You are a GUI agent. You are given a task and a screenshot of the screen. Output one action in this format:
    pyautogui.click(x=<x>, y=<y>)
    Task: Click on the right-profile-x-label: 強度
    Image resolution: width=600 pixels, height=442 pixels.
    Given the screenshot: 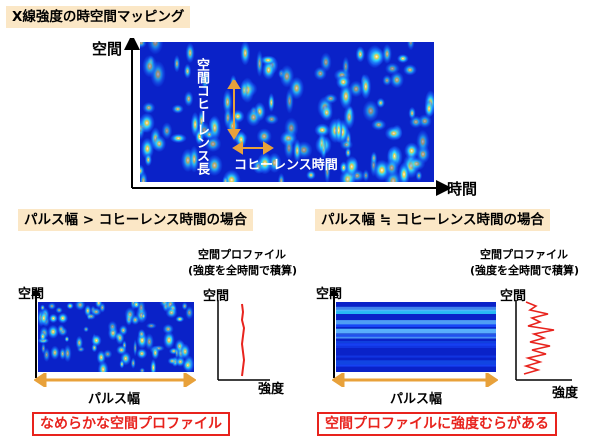 What is the action you would take?
    pyautogui.click(x=565, y=393)
    